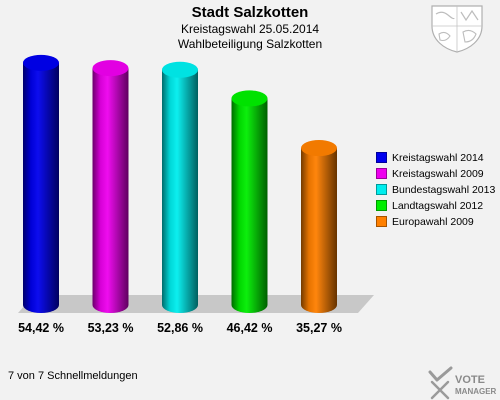 This screenshot has width=500, height=400. I want to click on value-label: 52,86 %, so click(180, 328).